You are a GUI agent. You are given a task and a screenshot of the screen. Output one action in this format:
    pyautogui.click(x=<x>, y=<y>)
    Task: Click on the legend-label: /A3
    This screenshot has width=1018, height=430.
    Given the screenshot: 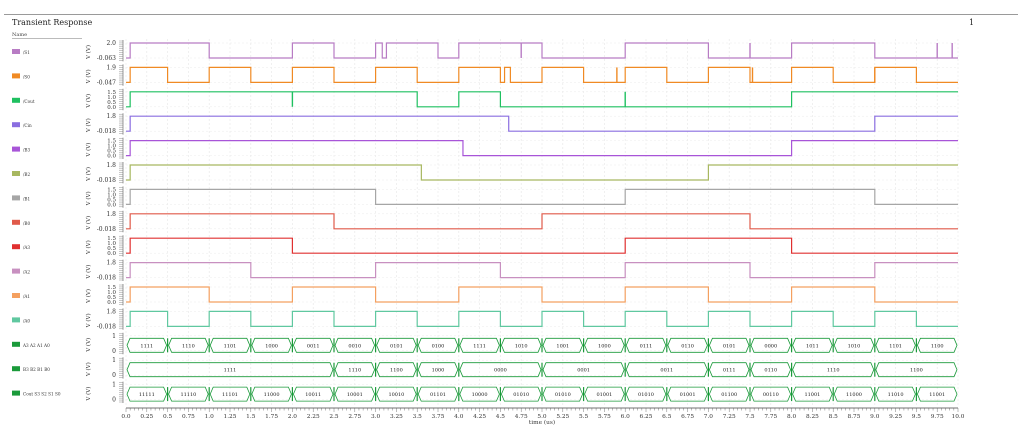 What is the action you would take?
    pyautogui.click(x=26, y=247)
    